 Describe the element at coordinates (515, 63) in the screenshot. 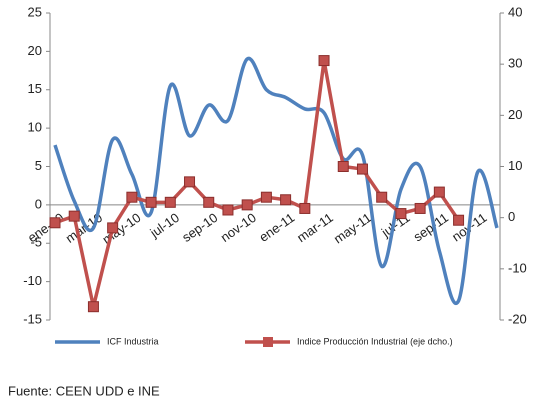

I see `y2-tick-label: 30` at that location.